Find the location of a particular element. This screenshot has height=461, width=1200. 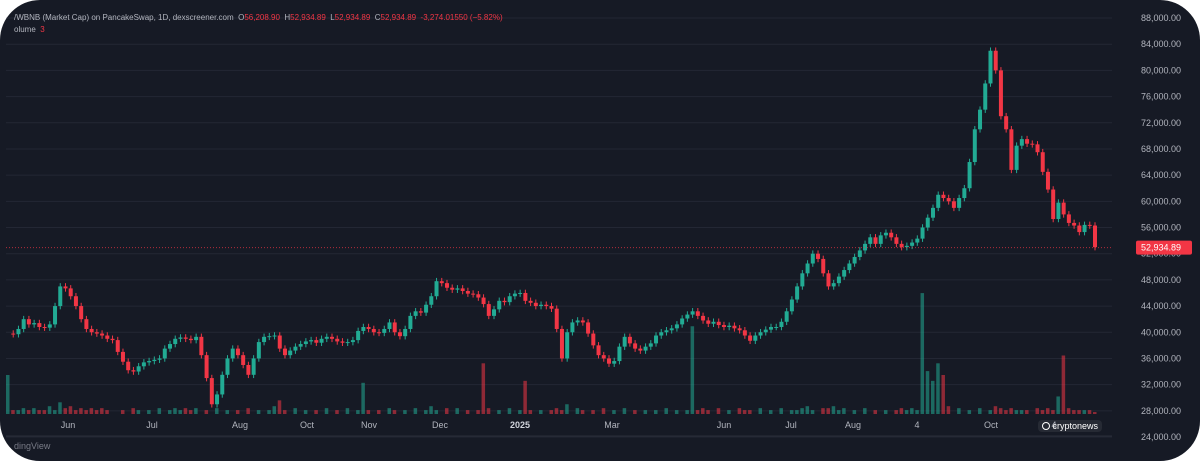

y-tick-label: 36,000.00 is located at coordinates (1161, 358).